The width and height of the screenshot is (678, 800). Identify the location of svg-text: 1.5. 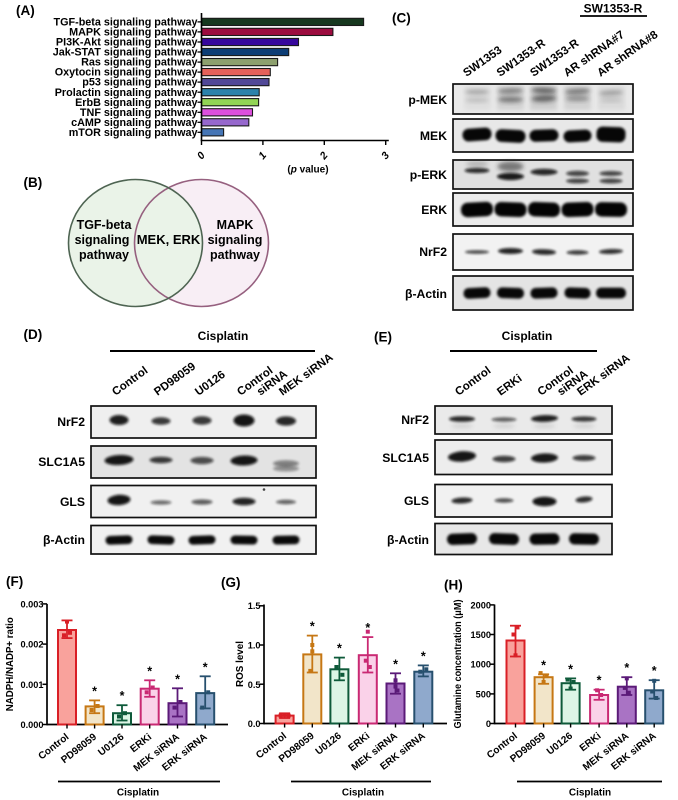
(254, 606).